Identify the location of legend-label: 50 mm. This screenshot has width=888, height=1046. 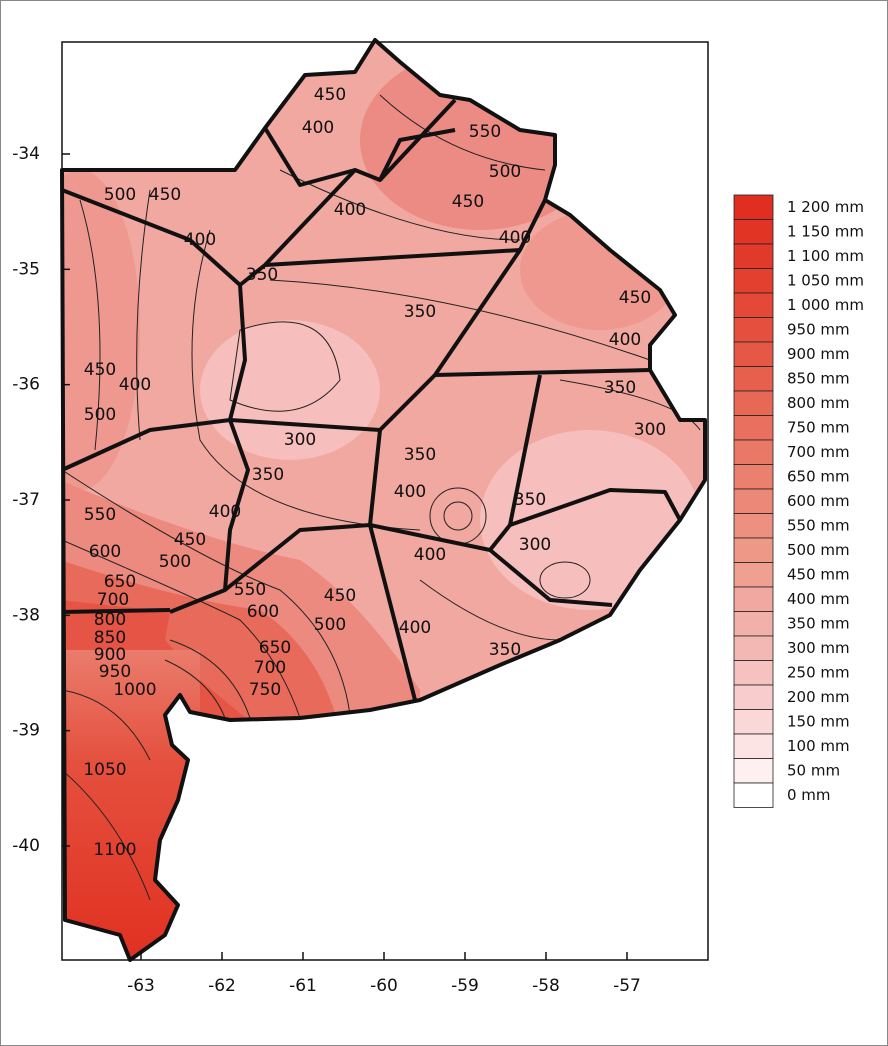
(813, 770).